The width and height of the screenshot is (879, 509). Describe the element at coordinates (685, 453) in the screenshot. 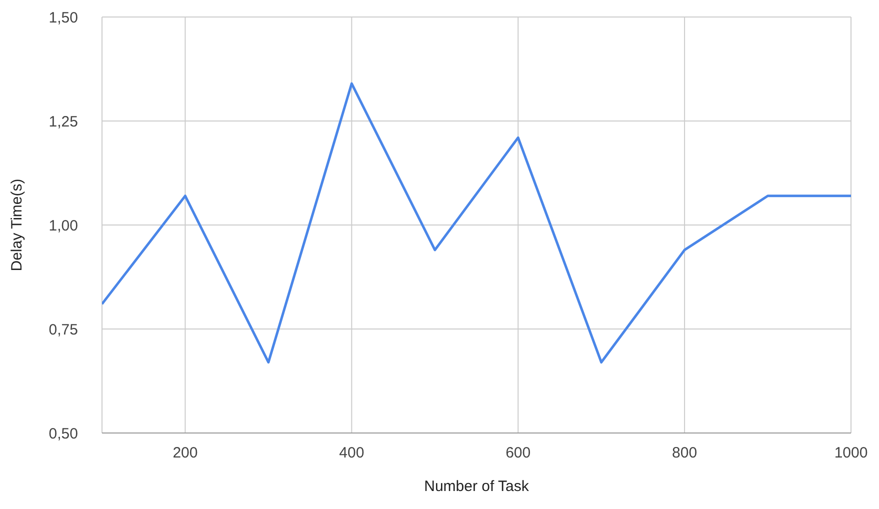

I see `x-tick-label: 800` at that location.